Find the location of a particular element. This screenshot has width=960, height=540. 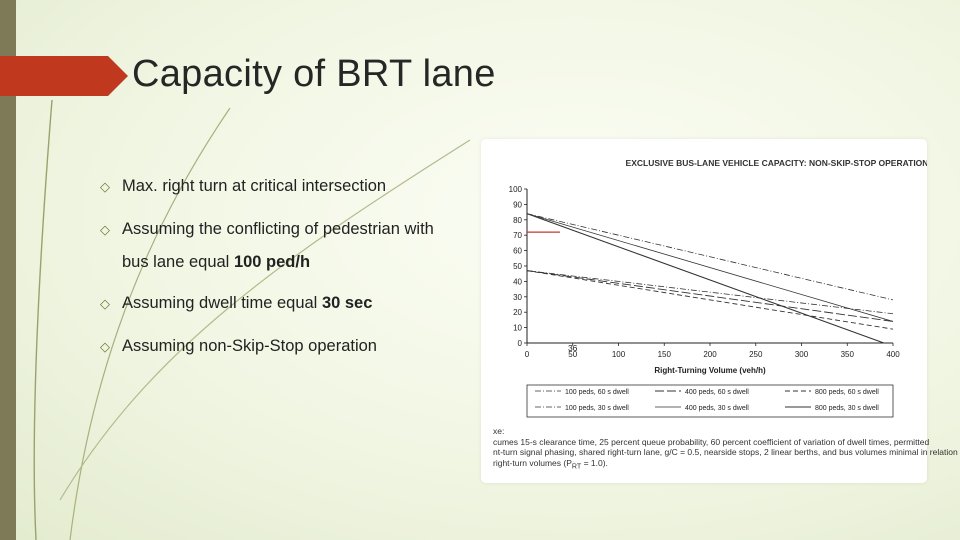

x-tick-label: 0 is located at coordinates (527, 354).